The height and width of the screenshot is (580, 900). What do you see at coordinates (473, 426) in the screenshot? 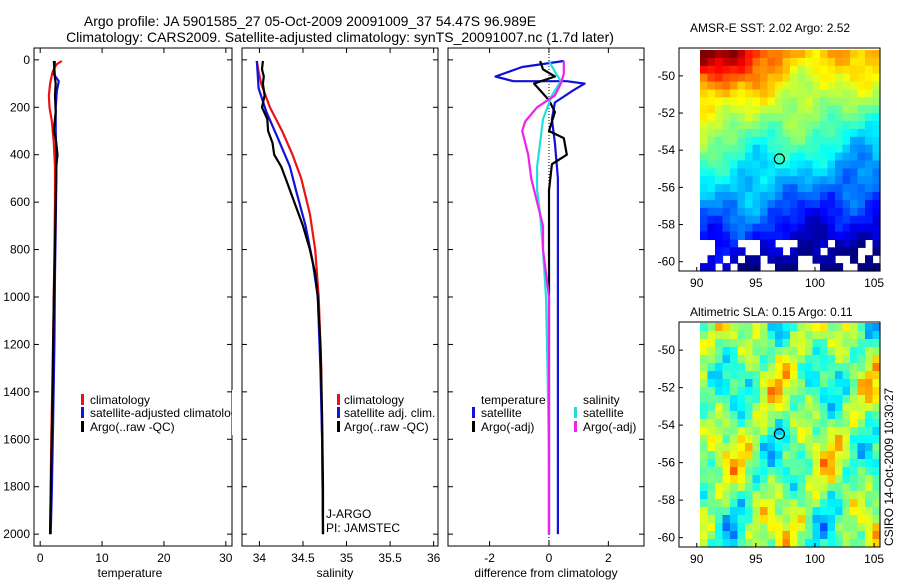
I see `legend-swatch-temp-argo` at bounding box center [473, 426].